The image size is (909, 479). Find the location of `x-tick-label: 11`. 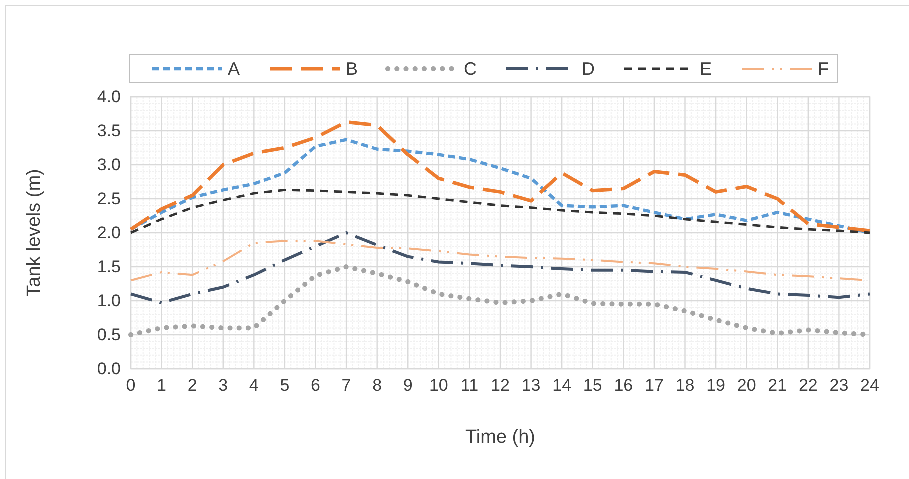

x-tick-label: 11 is located at coordinates (469, 386).